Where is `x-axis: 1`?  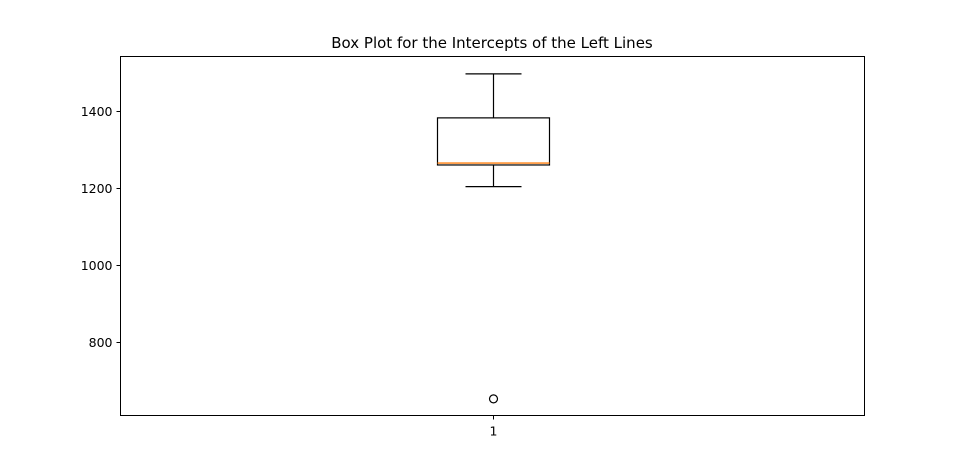 x-axis: 1 is located at coordinates (494, 427).